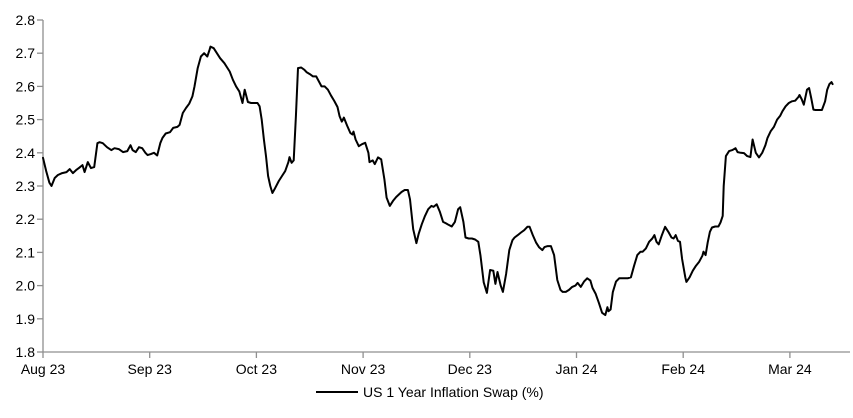  I want to click on x-axis-tick-label: Mar 24, so click(790, 369).